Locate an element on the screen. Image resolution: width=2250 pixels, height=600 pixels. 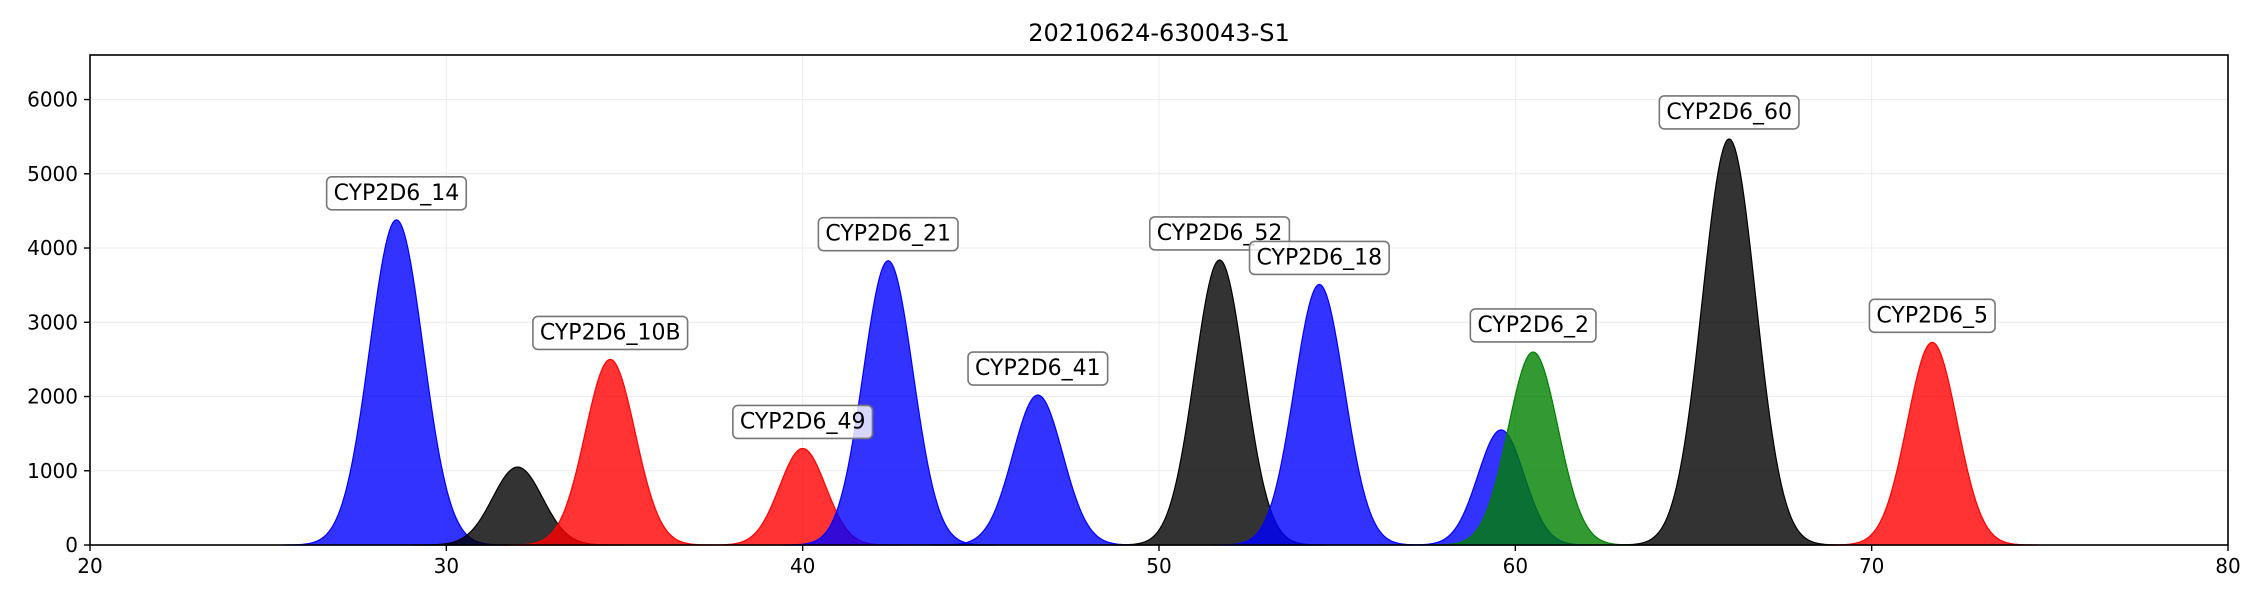
peak-label: CYP2D6_5 is located at coordinates (1932, 316).